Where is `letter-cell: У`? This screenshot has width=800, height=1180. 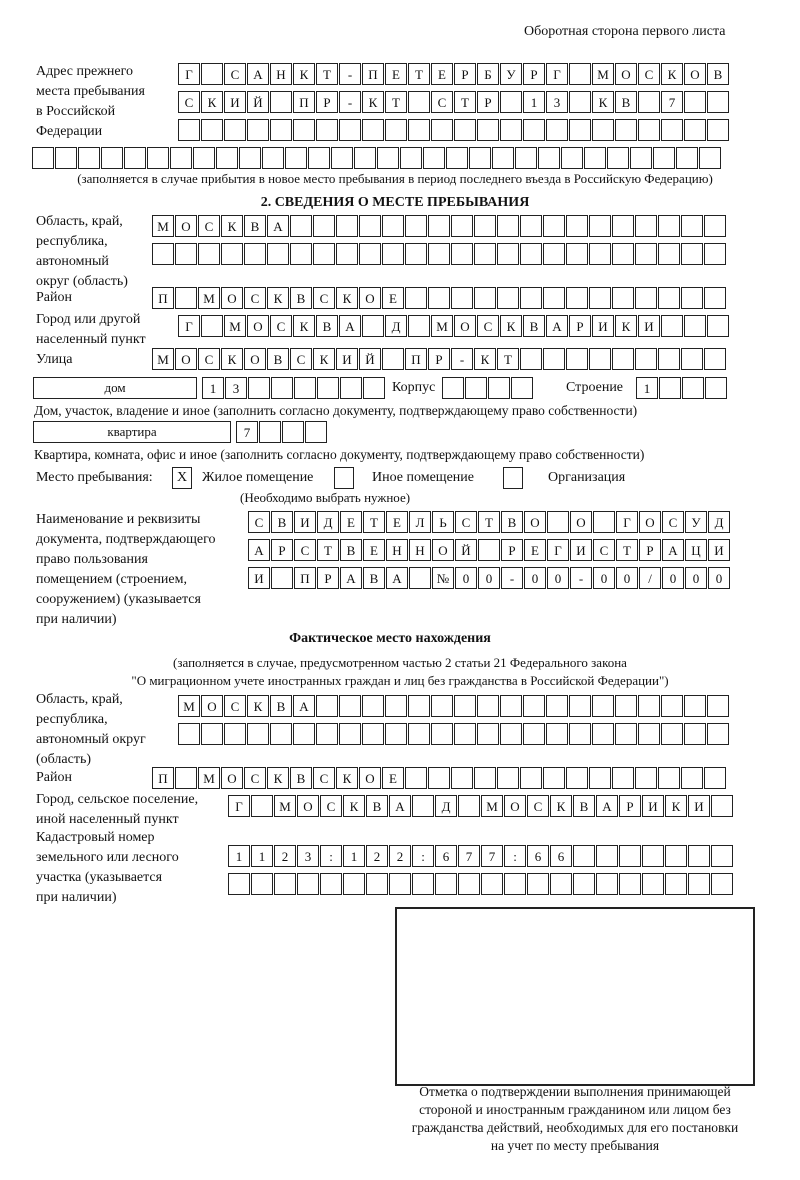
letter-cell: У is located at coordinates (511, 74).